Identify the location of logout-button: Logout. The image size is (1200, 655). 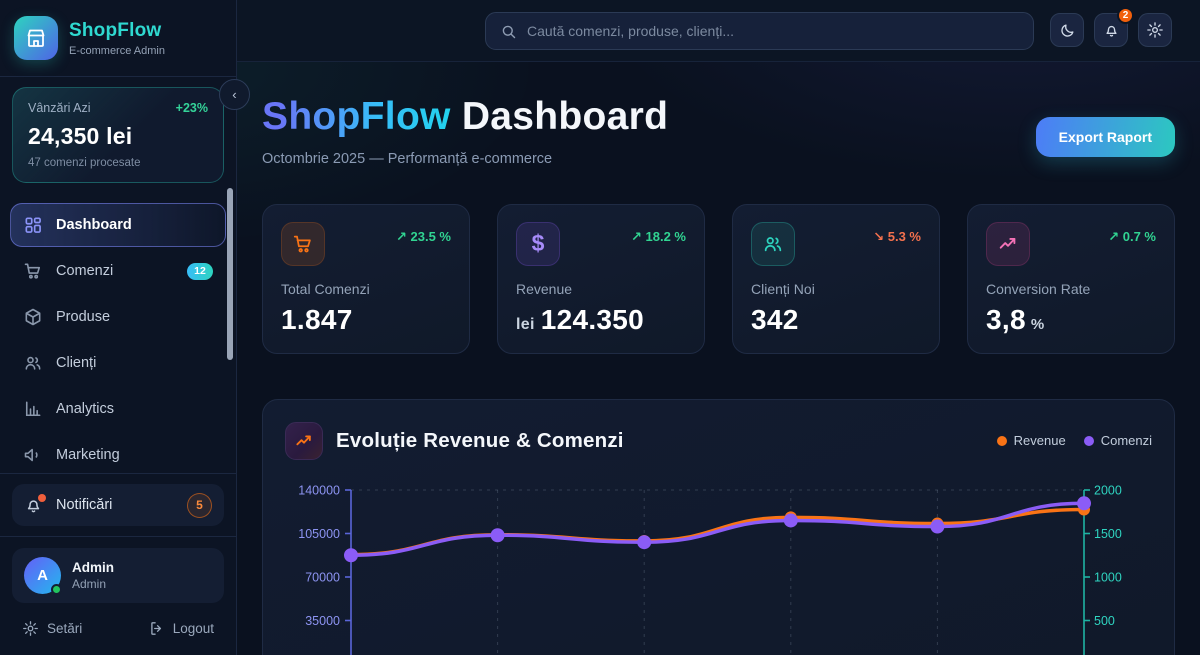
(181, 628).